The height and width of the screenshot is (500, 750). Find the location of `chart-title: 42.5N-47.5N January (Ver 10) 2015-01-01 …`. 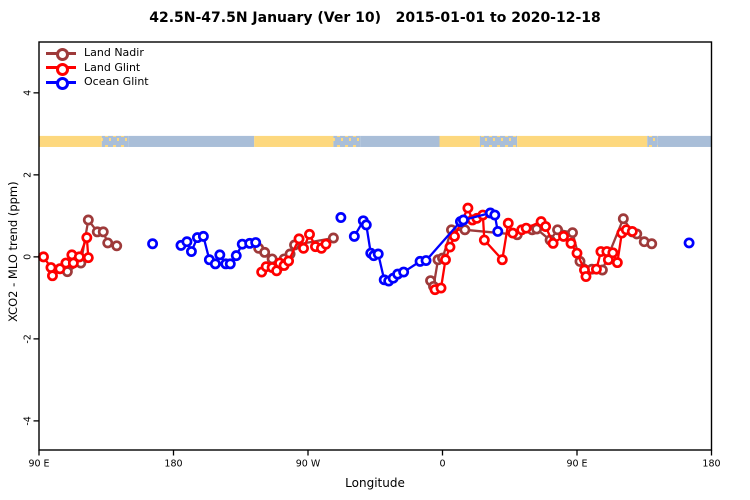

chart-title: 42.5N-47.5N January (Ver 10) 2015-01-01 … is located at coordinates (375, 18).